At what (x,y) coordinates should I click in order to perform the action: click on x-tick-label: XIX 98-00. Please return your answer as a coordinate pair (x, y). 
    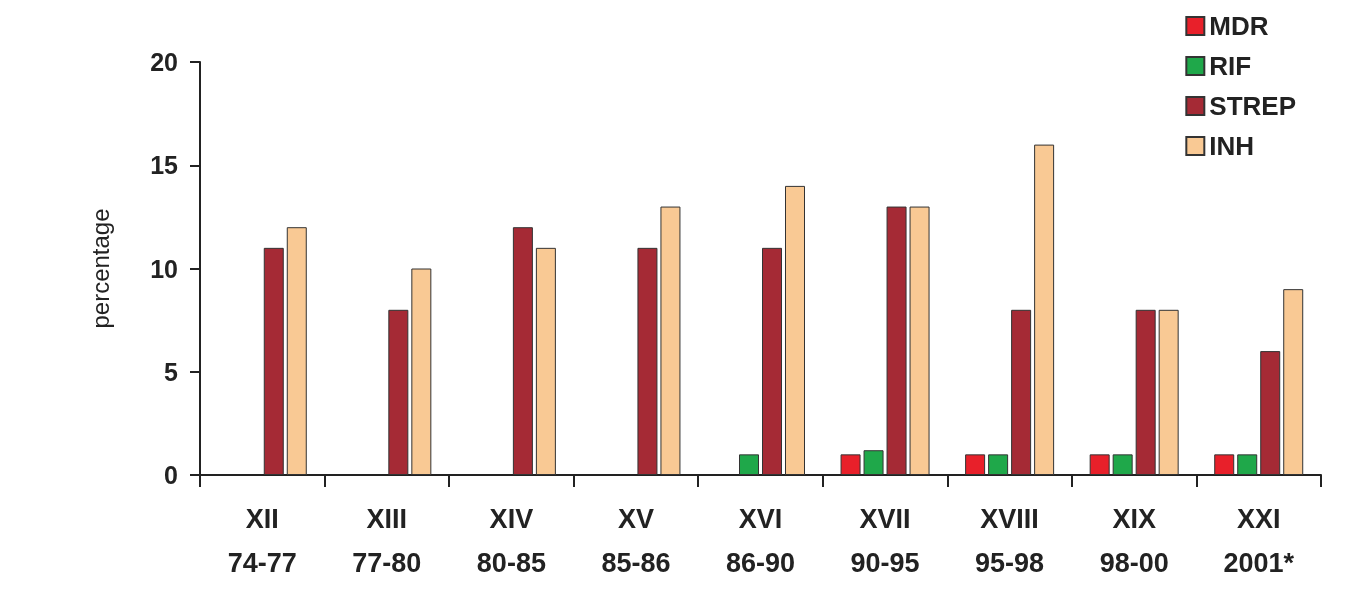
    Looking at the image, I should click on (1134, 541).